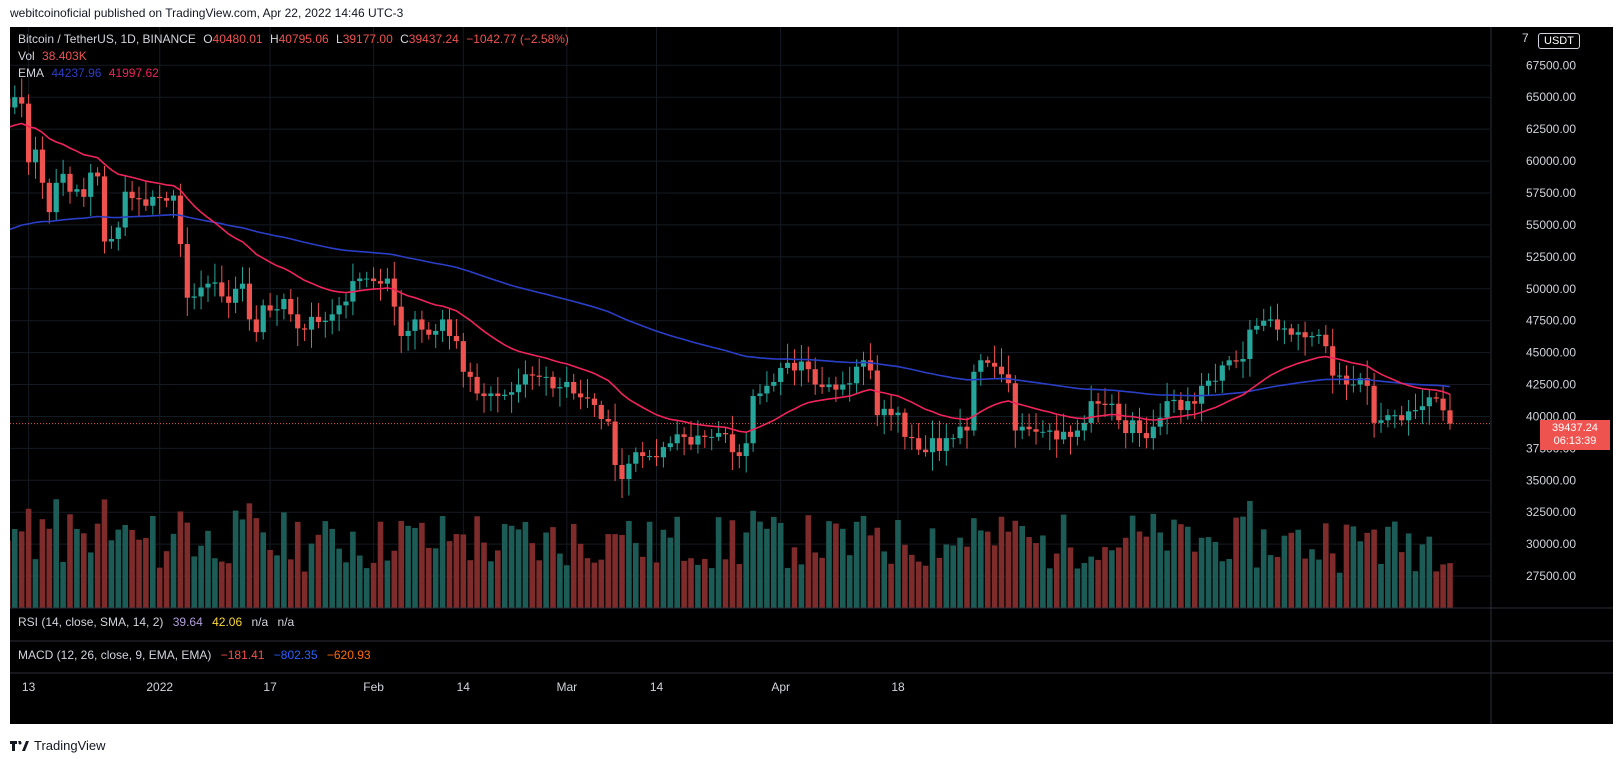 This screenshot has height=759, width=1622. What do you see at coordinates (242, 655) in the screenshot?
I see `macd-hist-value: −181.41` at bounding box center [242, 655].